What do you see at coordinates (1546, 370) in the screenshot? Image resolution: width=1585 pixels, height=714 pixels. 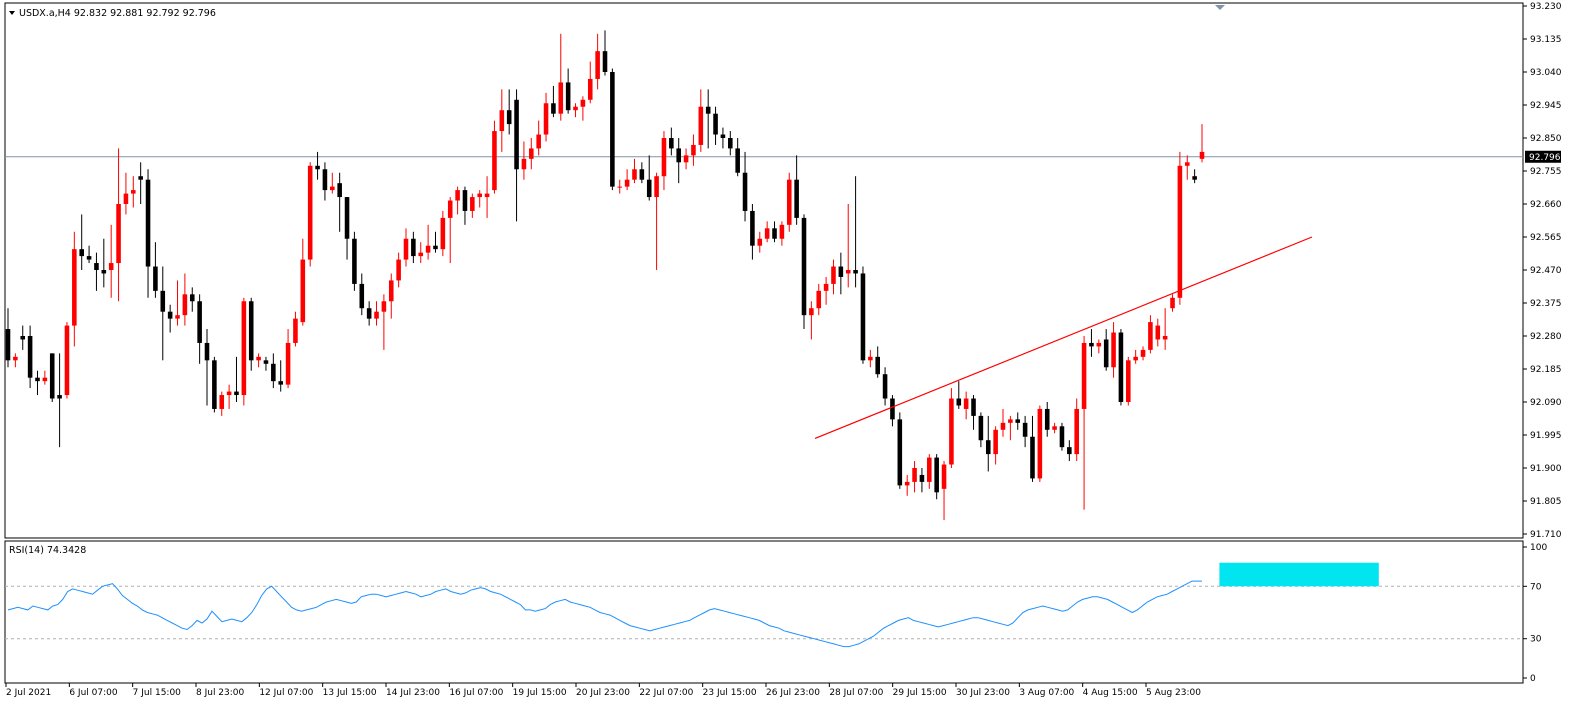 I see `price-tick-label: 92.185` at bounding box center [1546, 370].